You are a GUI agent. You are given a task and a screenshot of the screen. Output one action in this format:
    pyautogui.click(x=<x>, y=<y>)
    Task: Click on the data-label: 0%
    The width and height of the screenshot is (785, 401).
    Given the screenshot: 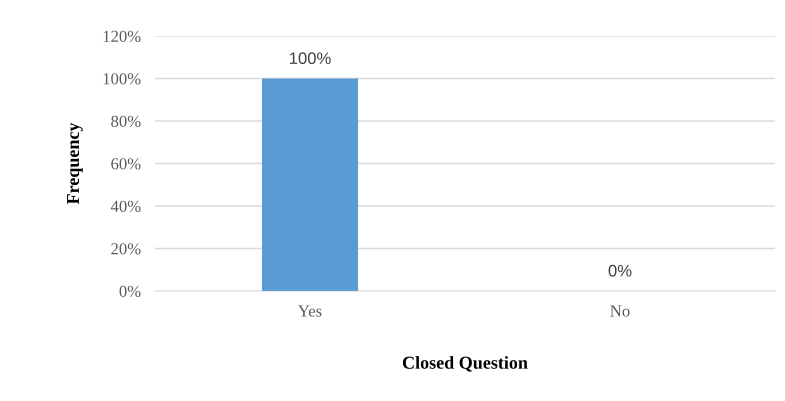 What is the action you would take?
    pyautogui.click(x=620, y=270)
    